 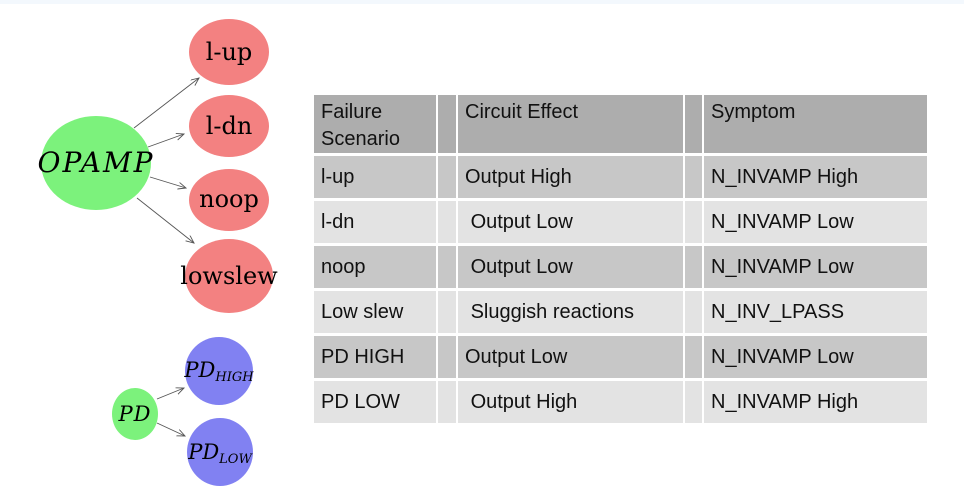 I want to click on node-noop, so click(x=229, y=200).